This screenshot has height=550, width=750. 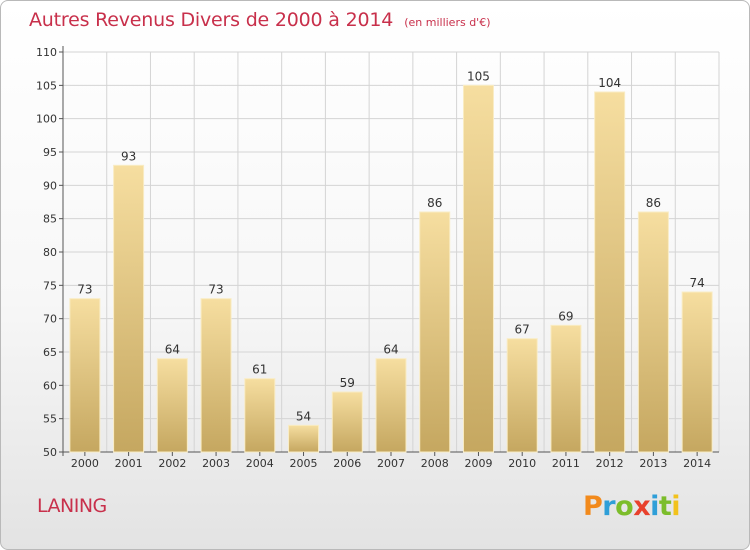 I want to click on y-tick-label: 75, so click(x=50, y=285).